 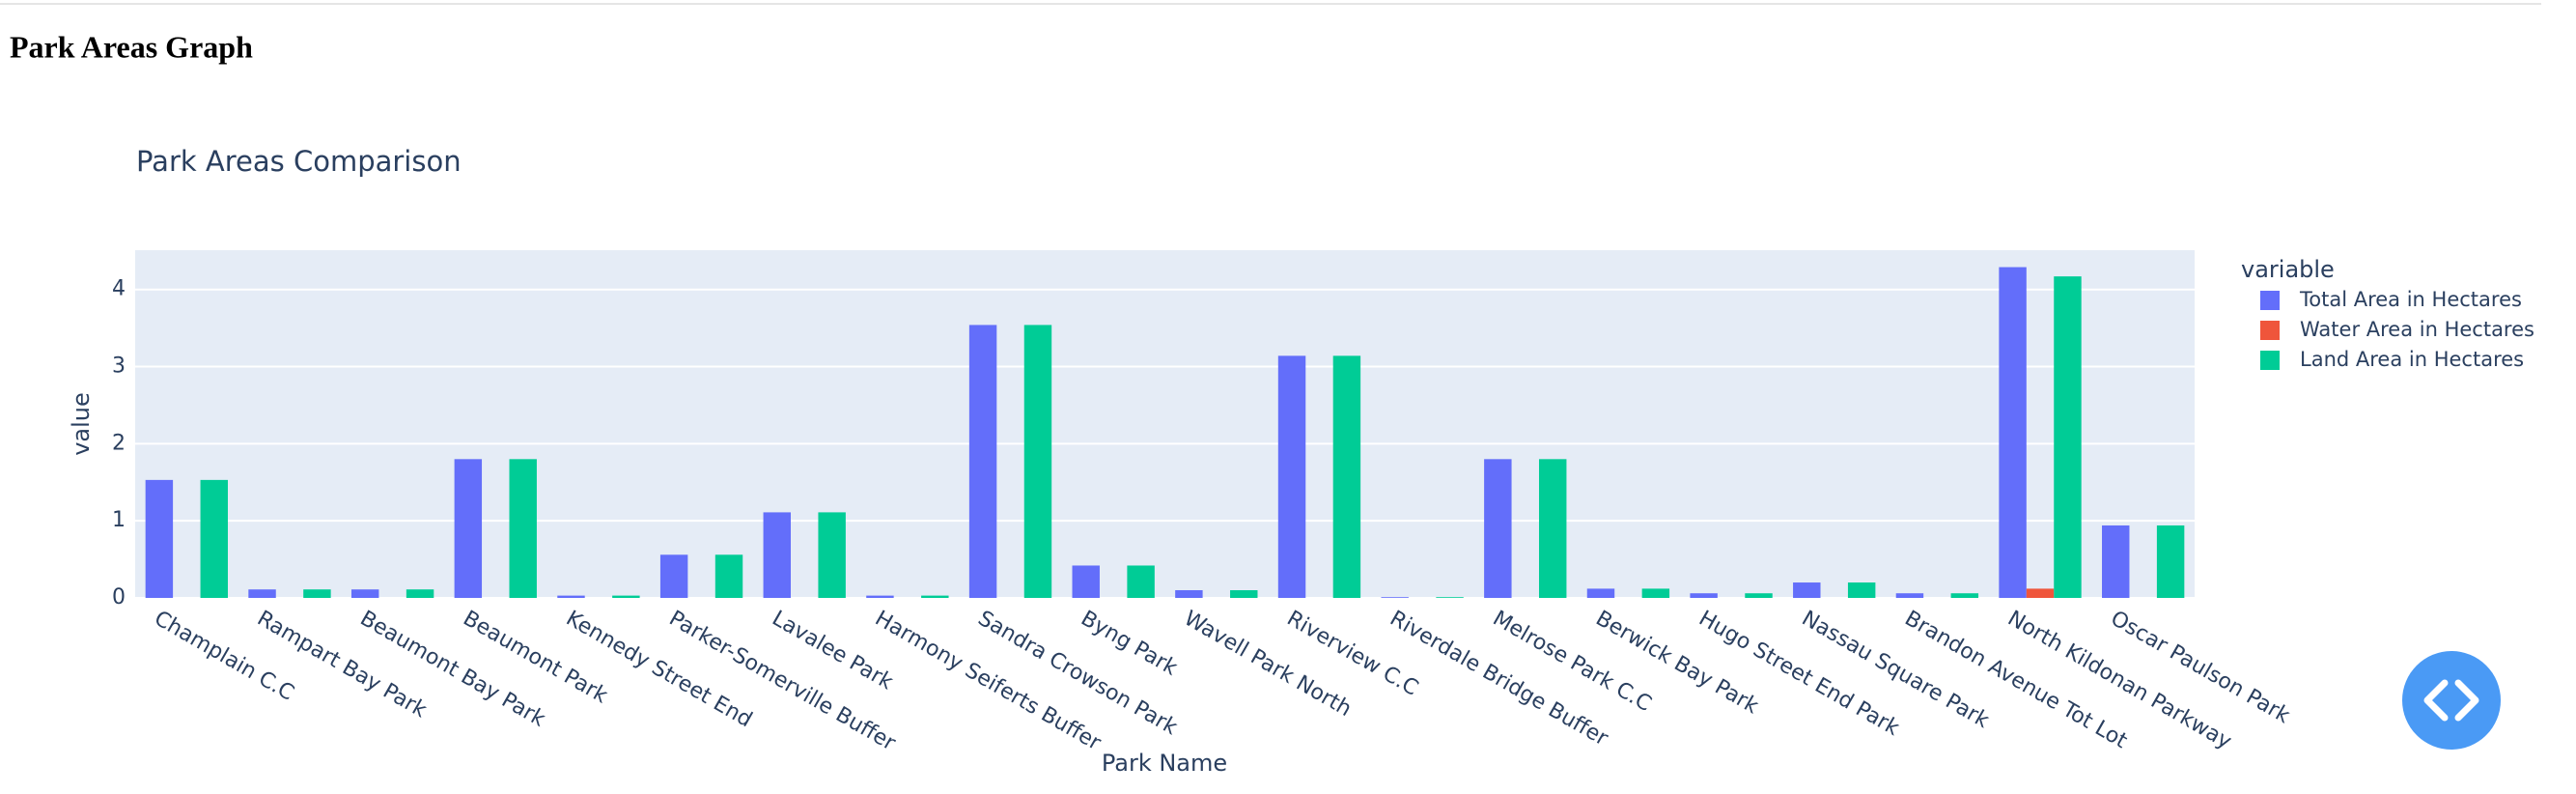 I want to click on y-axis-title: value, so click(x=82, y=424).